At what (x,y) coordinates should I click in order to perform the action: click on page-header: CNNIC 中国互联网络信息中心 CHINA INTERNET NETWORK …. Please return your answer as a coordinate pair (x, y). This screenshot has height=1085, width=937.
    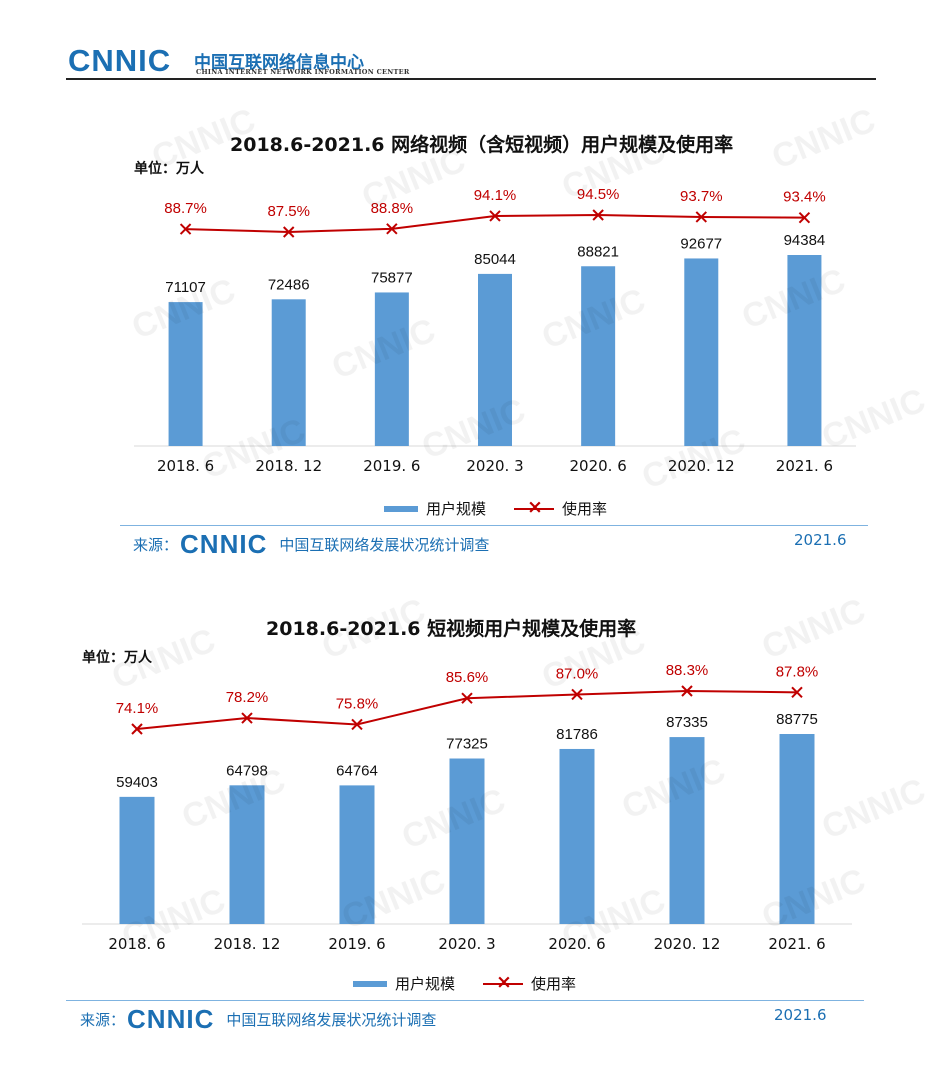
    Looking at the image, I should click on (471, 60).